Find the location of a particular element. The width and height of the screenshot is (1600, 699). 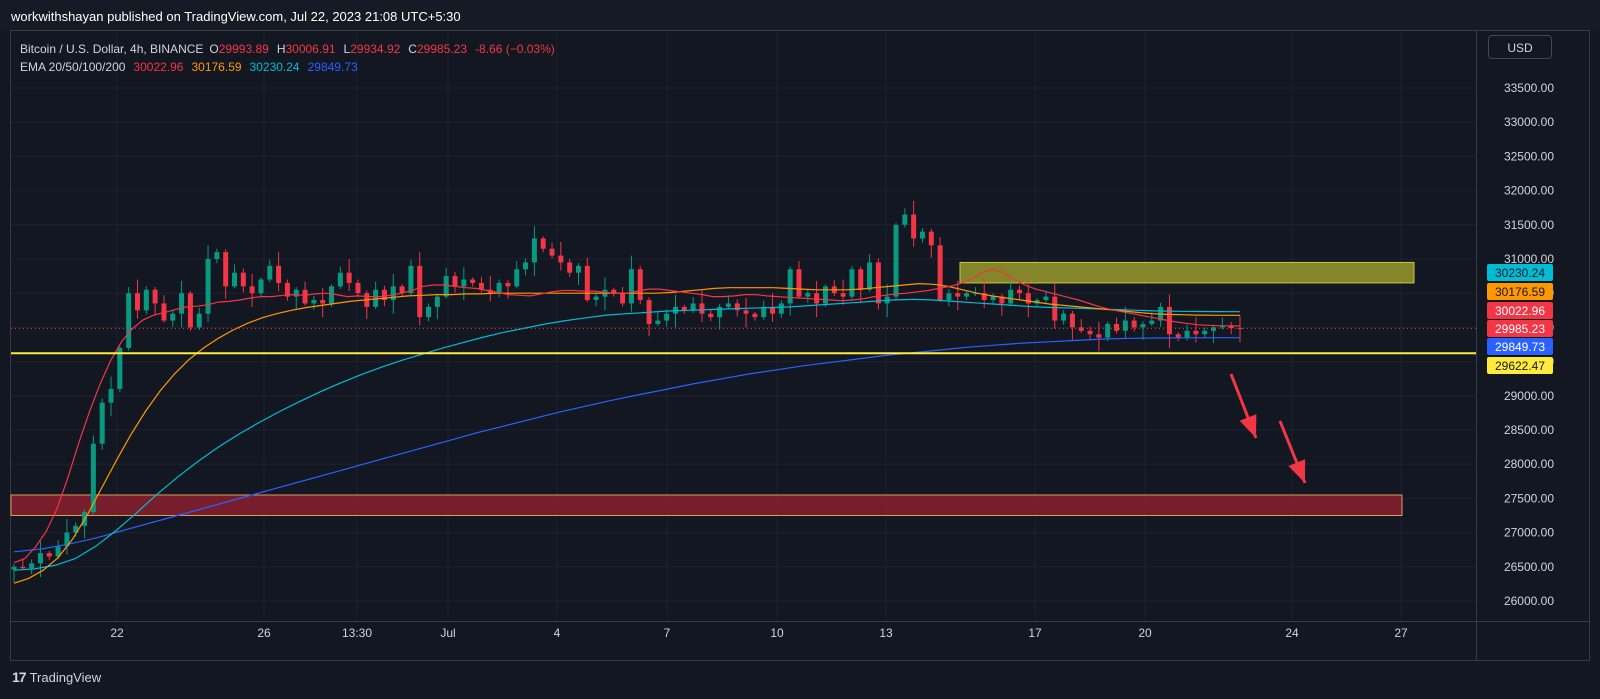

y-tick-label: 33000.00 is located at coordinates (1529, 122).